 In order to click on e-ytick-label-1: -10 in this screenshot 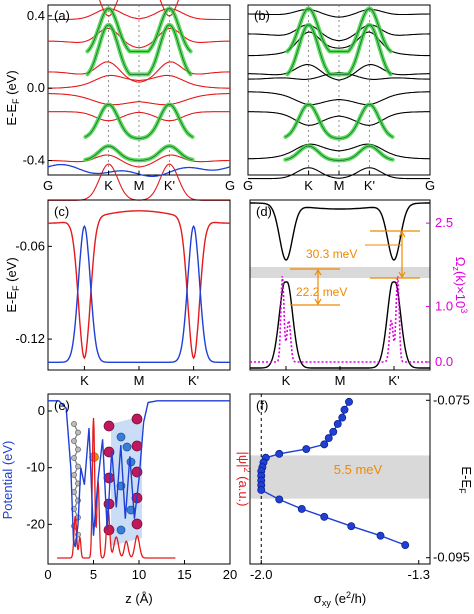, I will do `click(35, 467)`.